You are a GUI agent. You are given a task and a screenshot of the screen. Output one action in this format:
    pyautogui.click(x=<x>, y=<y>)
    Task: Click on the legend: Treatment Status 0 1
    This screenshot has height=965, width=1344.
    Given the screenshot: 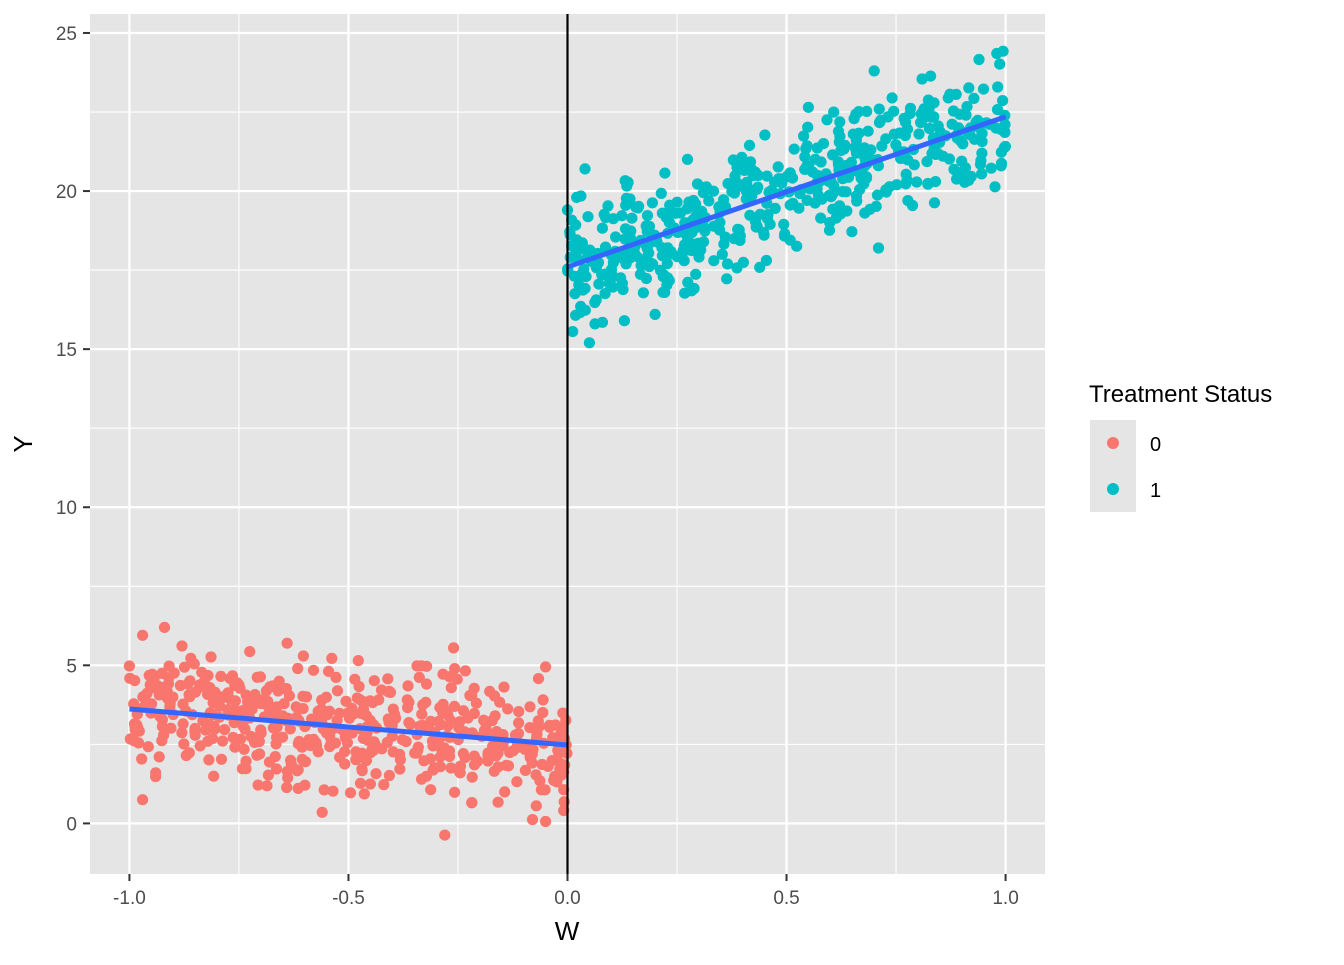 What is the action you would take?
    pyautogui.click(x=1180, y=446)
    